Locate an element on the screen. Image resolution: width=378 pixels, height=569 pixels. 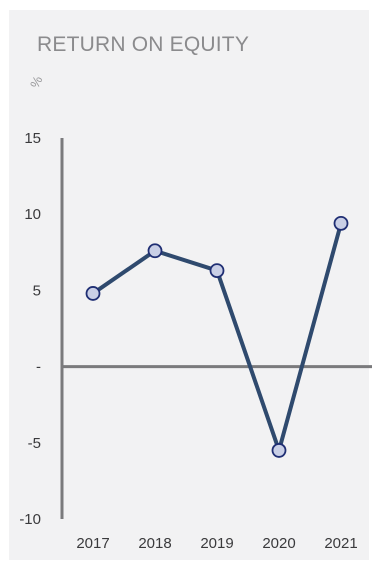
x-tick-label: 2019 is located at coordinates (216, 543).